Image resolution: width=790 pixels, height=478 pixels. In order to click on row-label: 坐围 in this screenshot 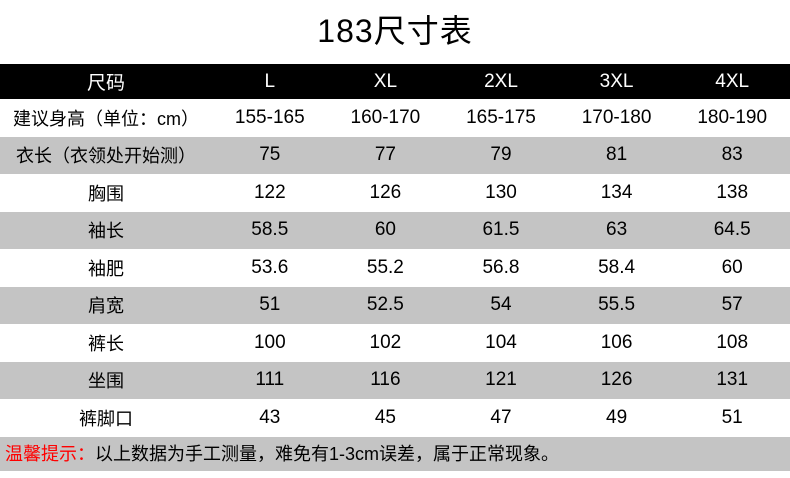, I will do `click(106, 381)`.